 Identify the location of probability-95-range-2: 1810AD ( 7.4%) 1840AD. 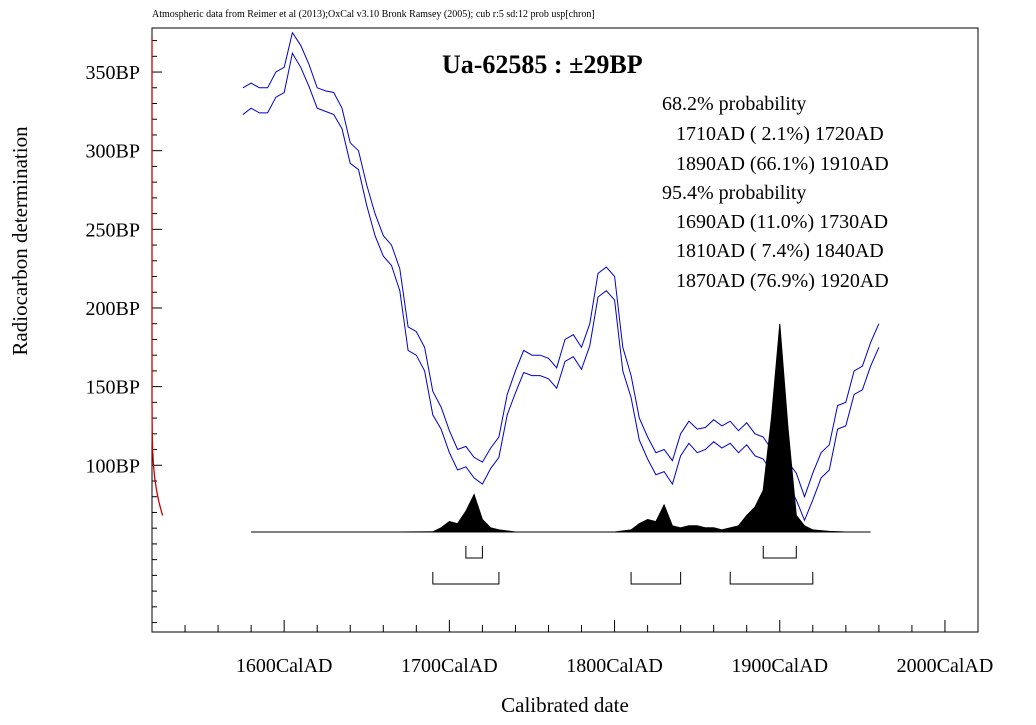
(780, 251).